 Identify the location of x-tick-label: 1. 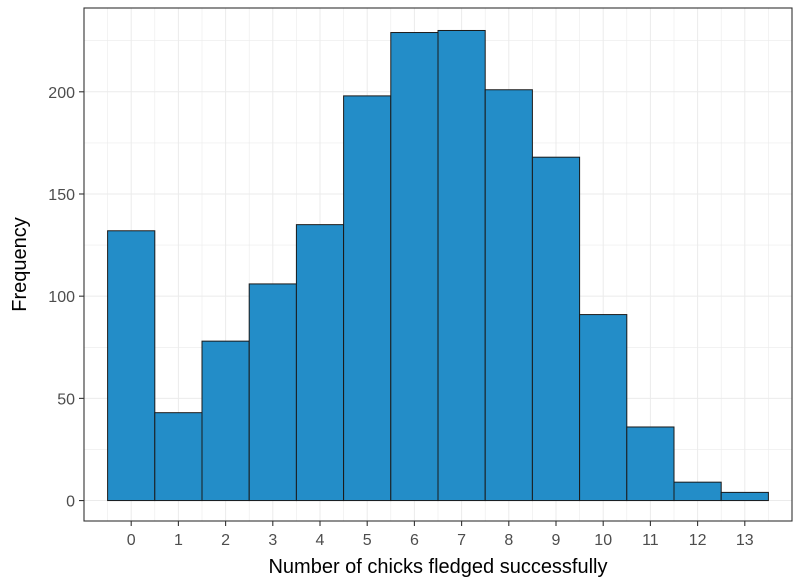
(178, 540).